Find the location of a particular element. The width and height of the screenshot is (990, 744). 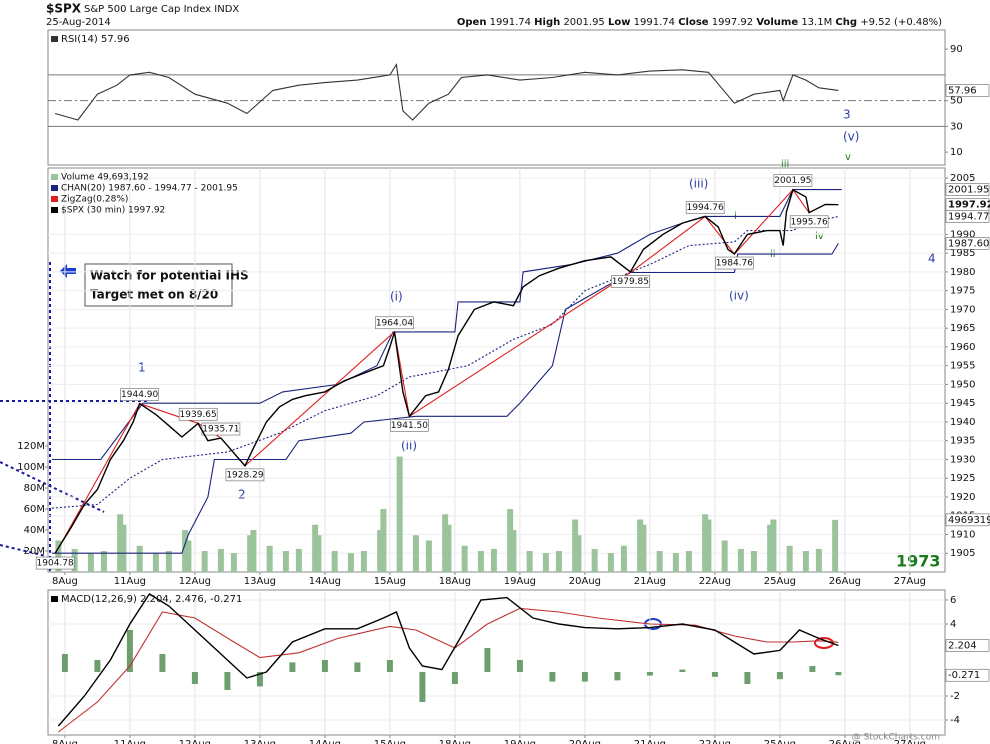

legend-label: ZigZag(0.28%) is located at coordinates (94, 200).